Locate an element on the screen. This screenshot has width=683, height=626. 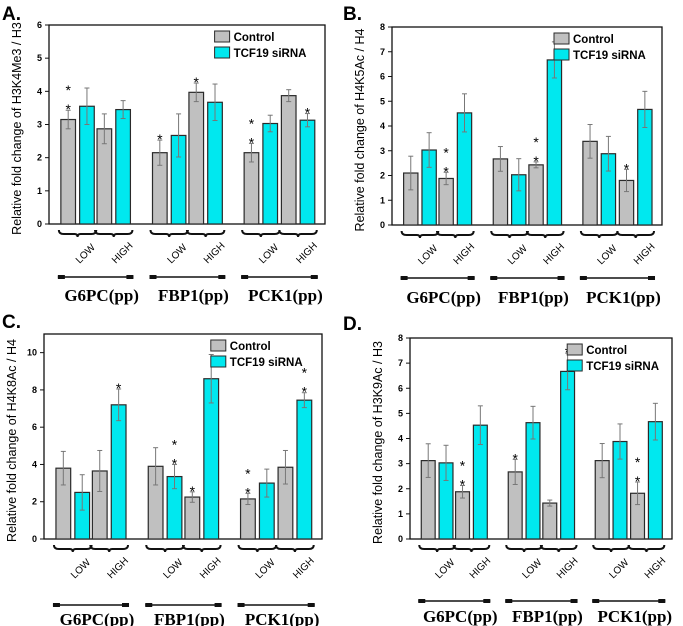
panel-label: A. is located at coordinates (11, 14).